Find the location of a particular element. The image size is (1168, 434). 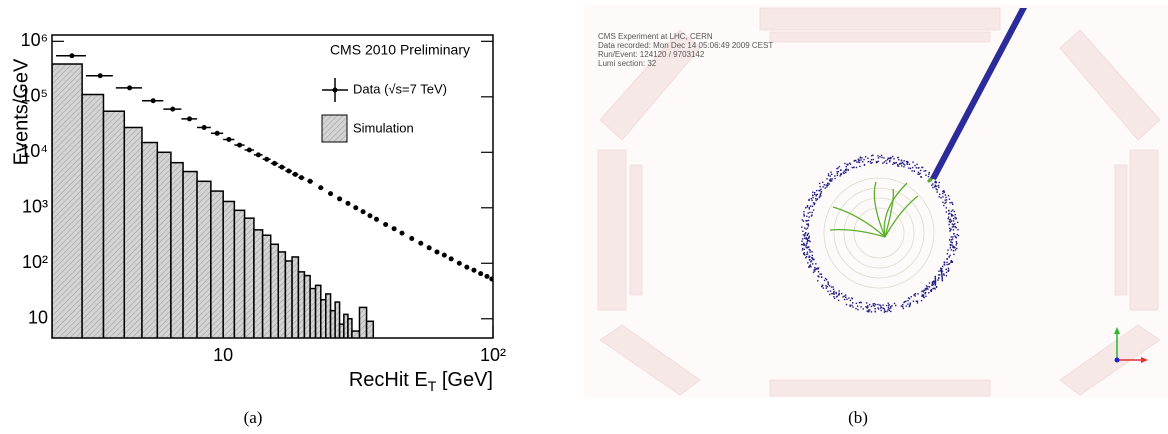

x-title-unit: [GeV] is located at coordinates (464, 380).